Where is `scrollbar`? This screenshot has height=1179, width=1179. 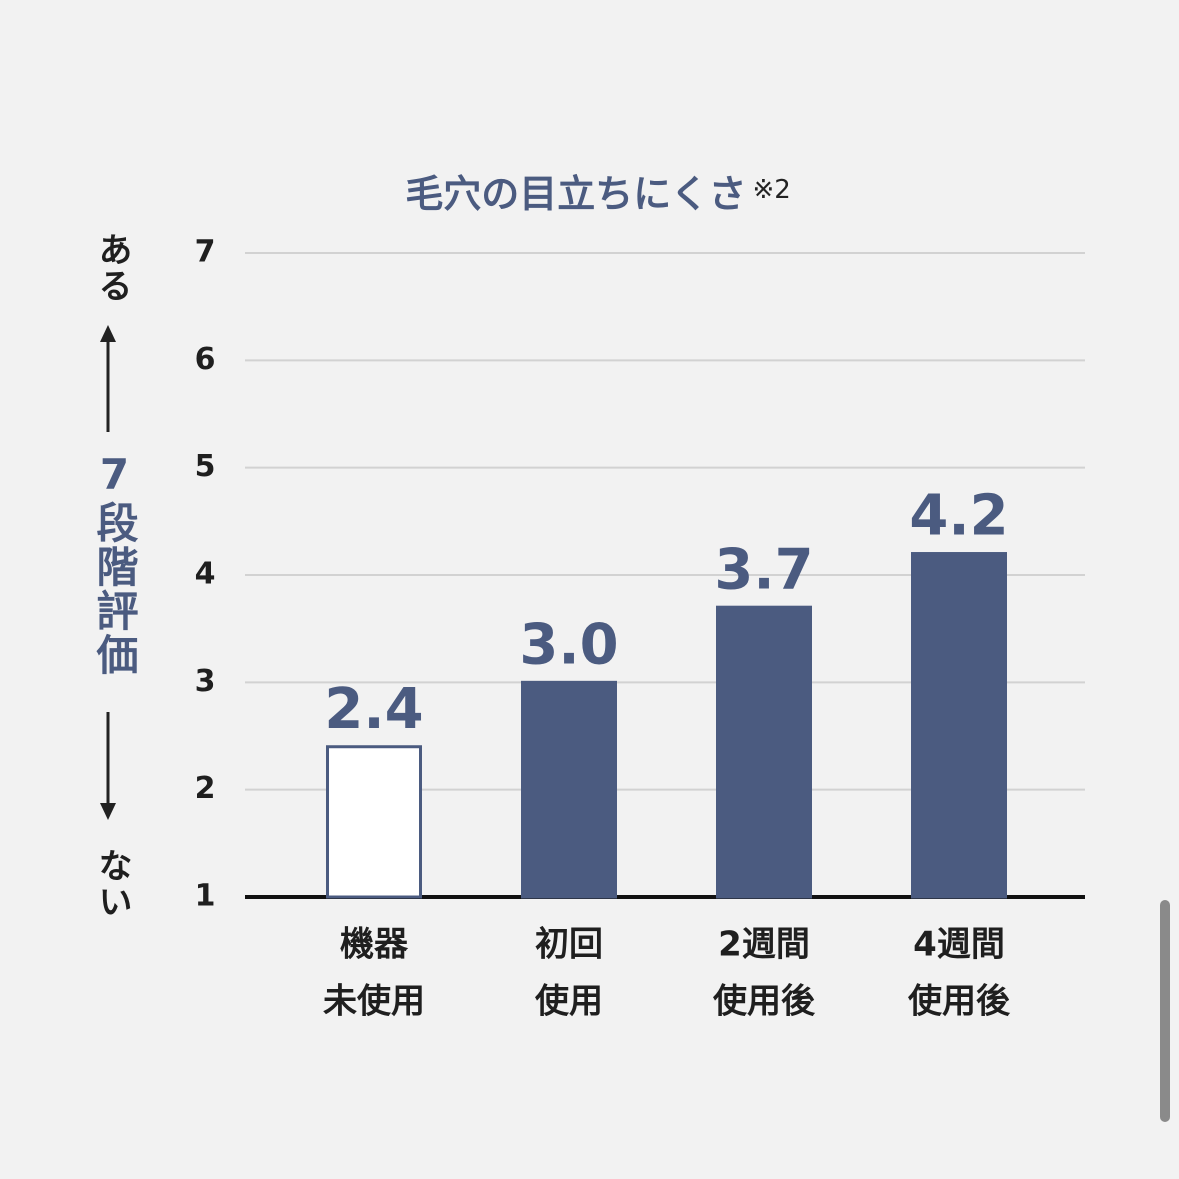 scrollbar is located at coordinates (1165, 1011).